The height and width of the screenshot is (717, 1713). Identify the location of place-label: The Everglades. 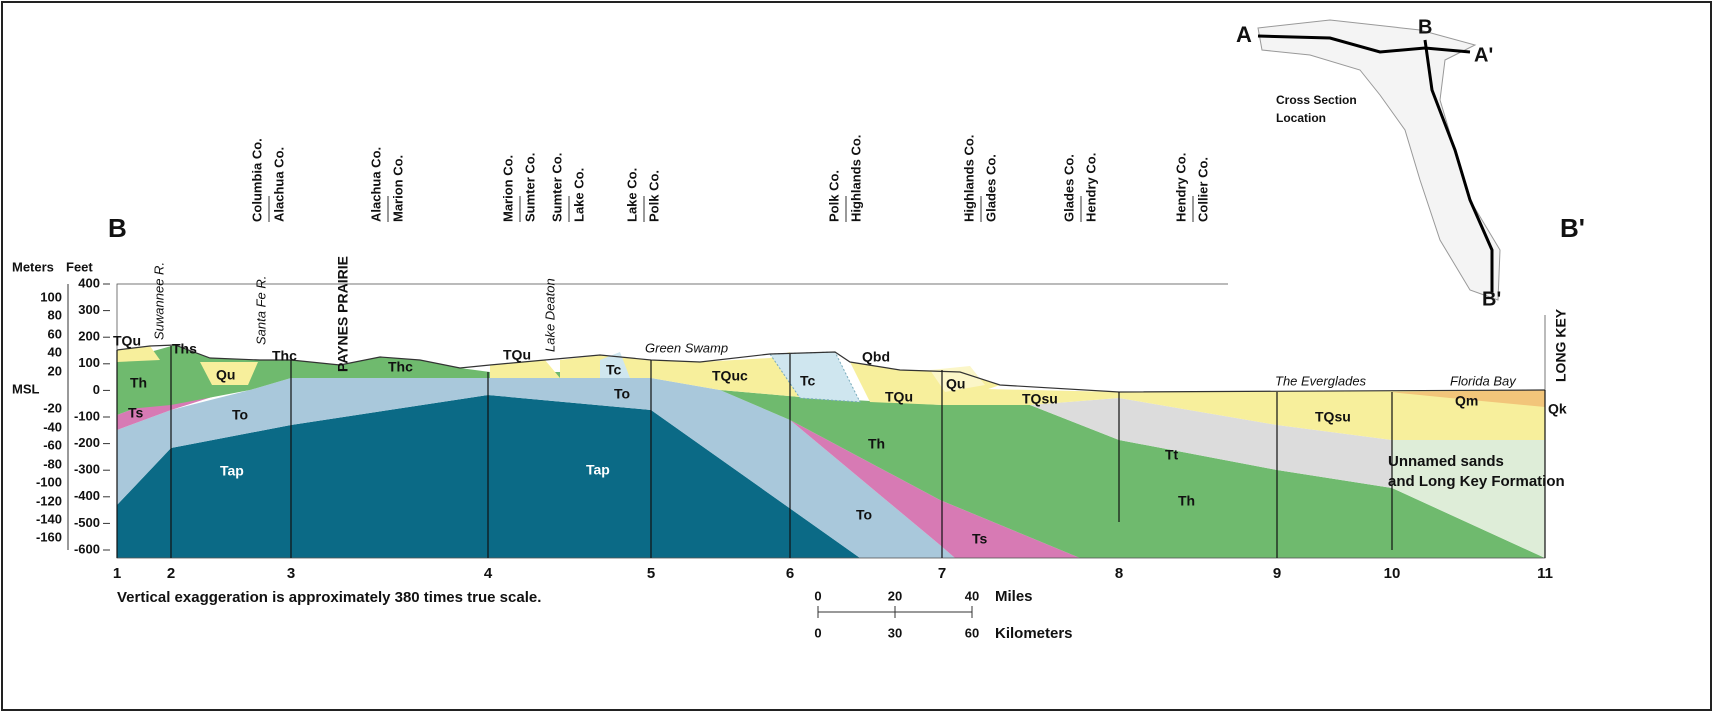
(1321, 380).